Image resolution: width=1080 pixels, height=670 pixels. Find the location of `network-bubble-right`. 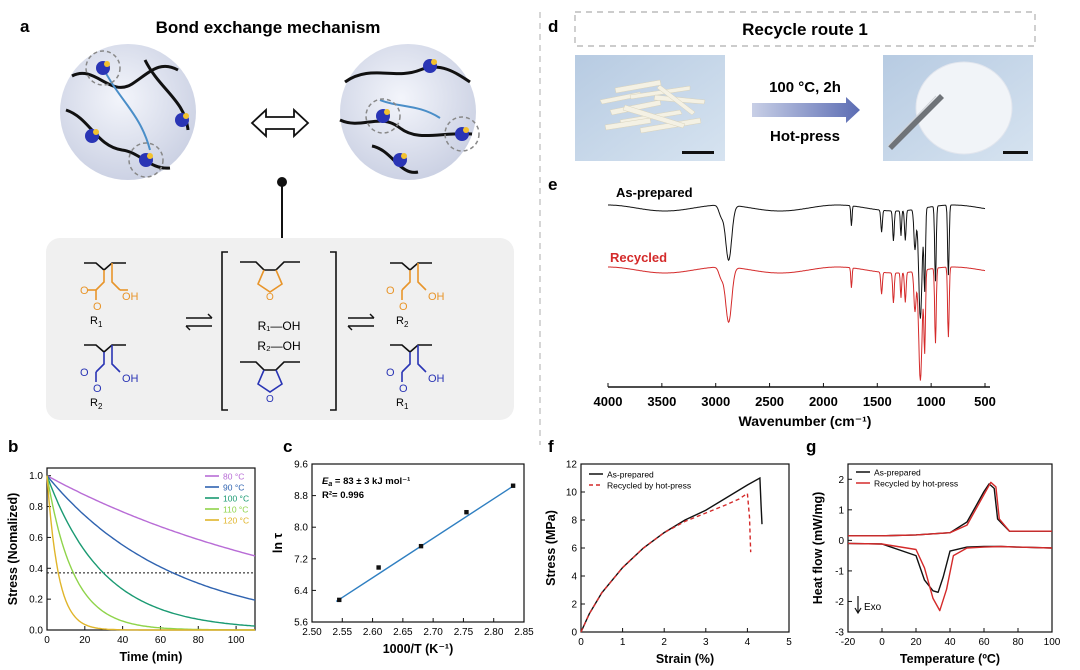

network-bubble-right is located at coordinates (409, 112).